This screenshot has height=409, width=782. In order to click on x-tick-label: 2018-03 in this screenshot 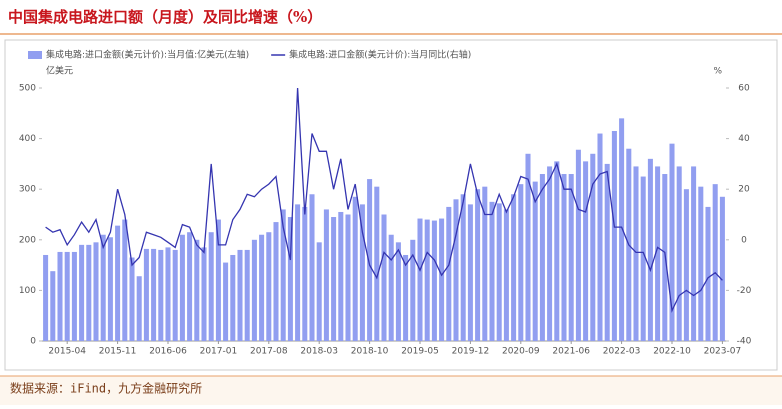, I will do `click(319, 352)`.